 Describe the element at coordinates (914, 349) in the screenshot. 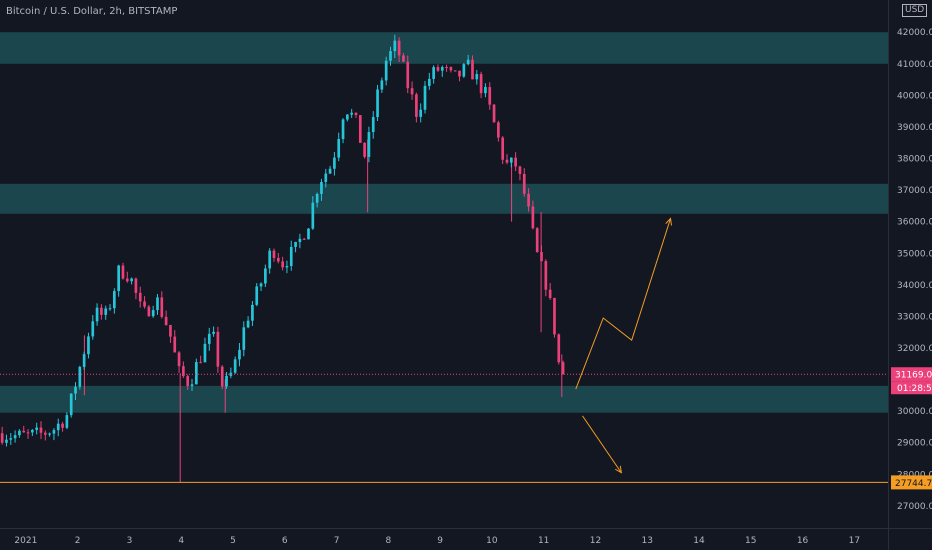

I see `price-tick-label: 32000.00` at that location.